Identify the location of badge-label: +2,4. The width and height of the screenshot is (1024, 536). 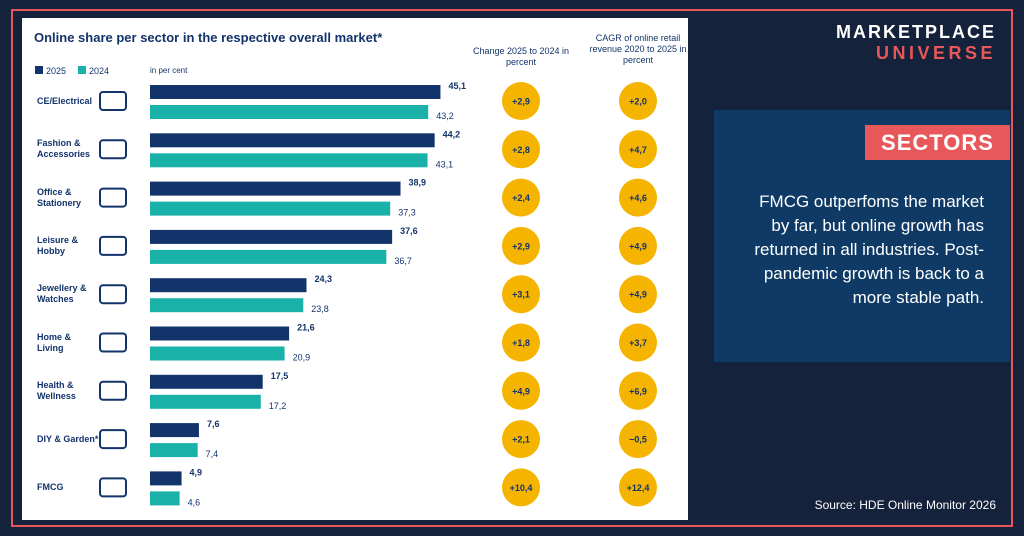
(521, 198).